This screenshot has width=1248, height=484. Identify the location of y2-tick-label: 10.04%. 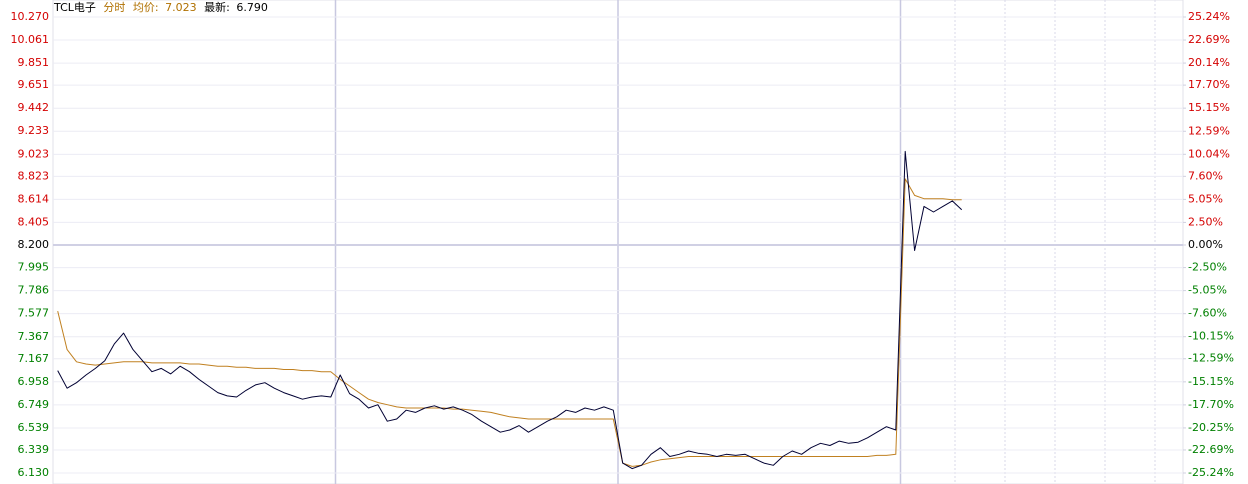
(1209, 153).